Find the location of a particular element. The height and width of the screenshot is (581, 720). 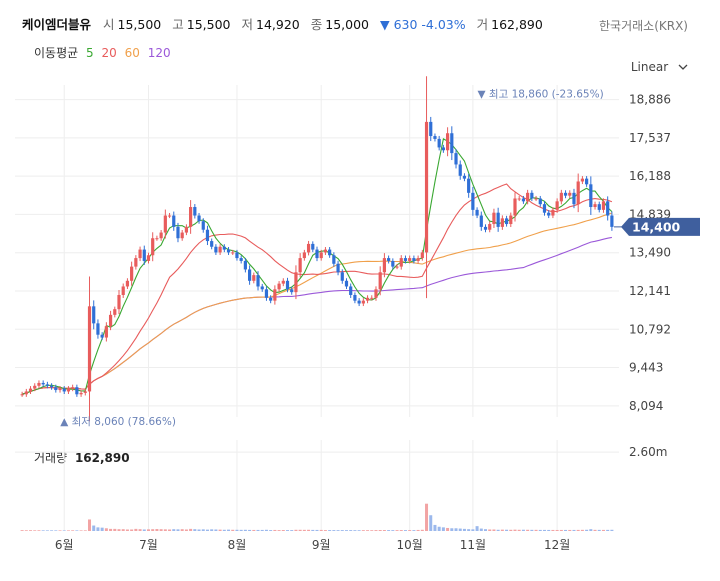

high-label: 고 is located at coordinates (178, 24).